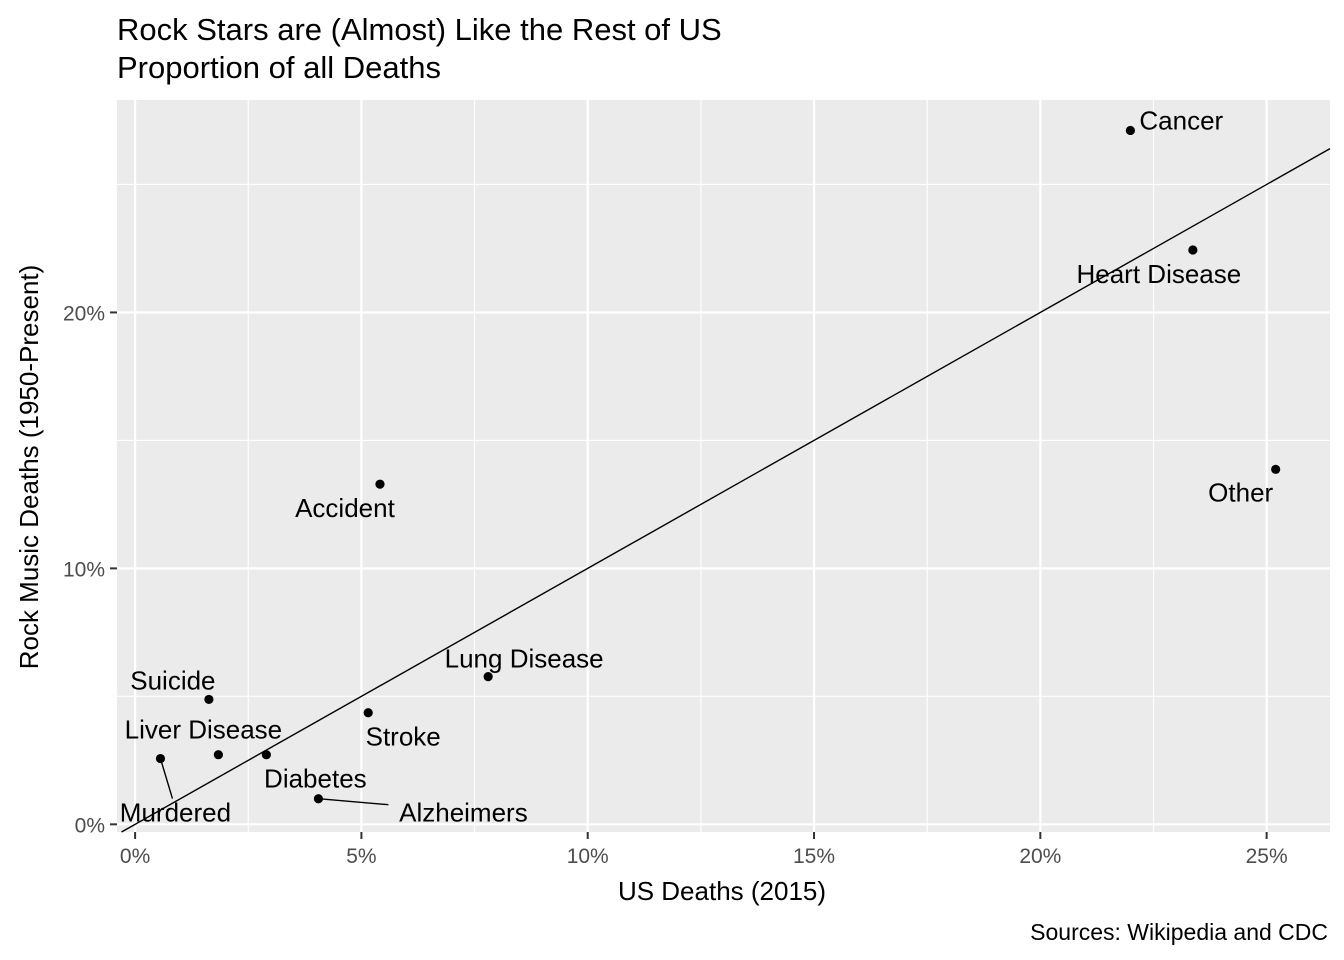  Describe the element at coordinates (209, 699) in the screenshot. I see `point-suicide` at that location.